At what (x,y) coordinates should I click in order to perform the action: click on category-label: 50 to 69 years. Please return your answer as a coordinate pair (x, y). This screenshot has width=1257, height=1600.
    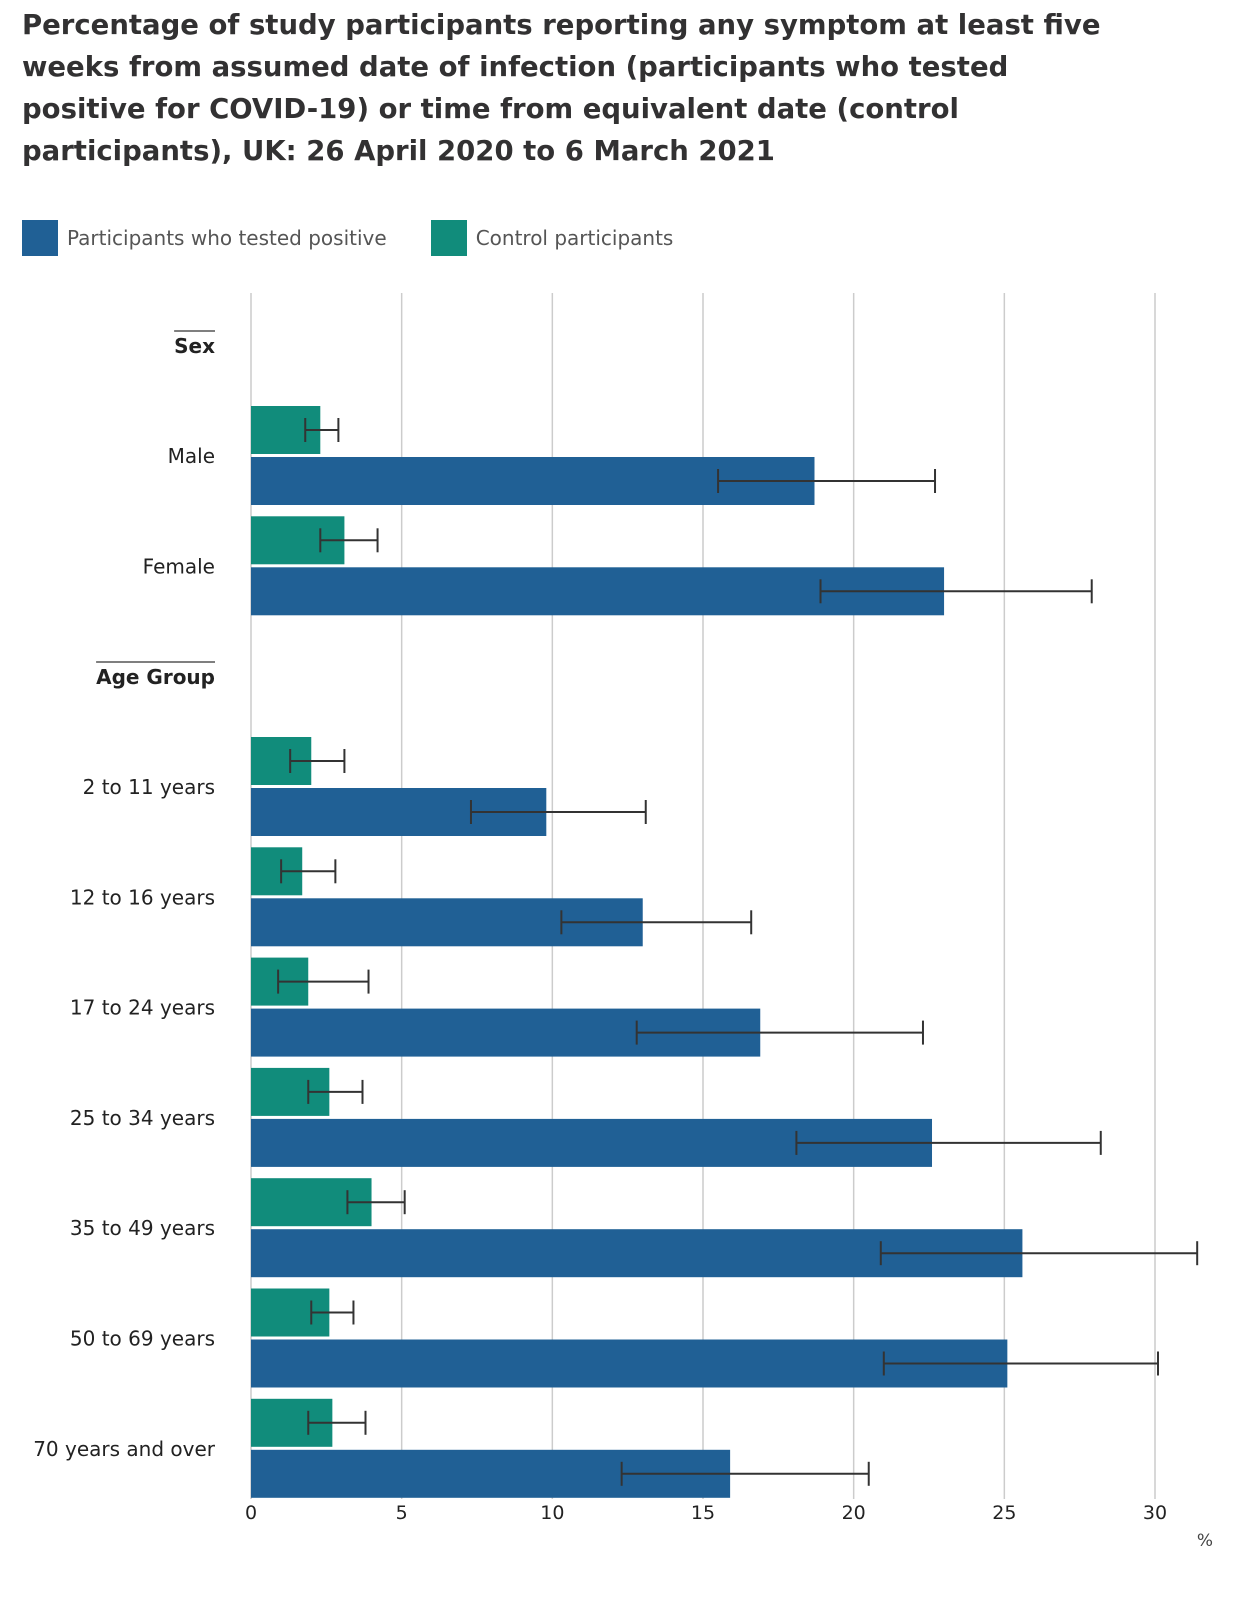
    Looking at the image, I should click on (142, 1339).